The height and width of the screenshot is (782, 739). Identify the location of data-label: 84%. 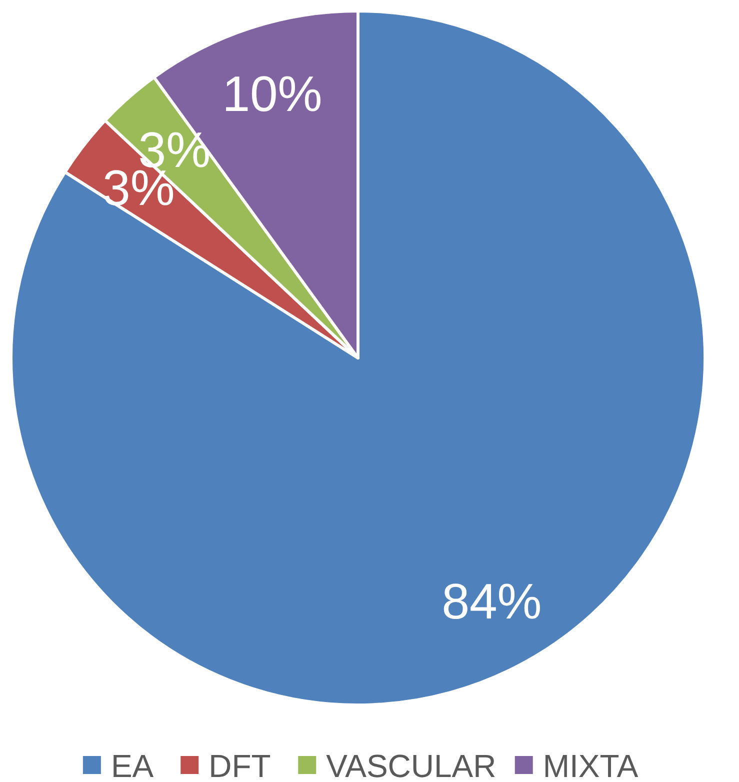
(492, 601).